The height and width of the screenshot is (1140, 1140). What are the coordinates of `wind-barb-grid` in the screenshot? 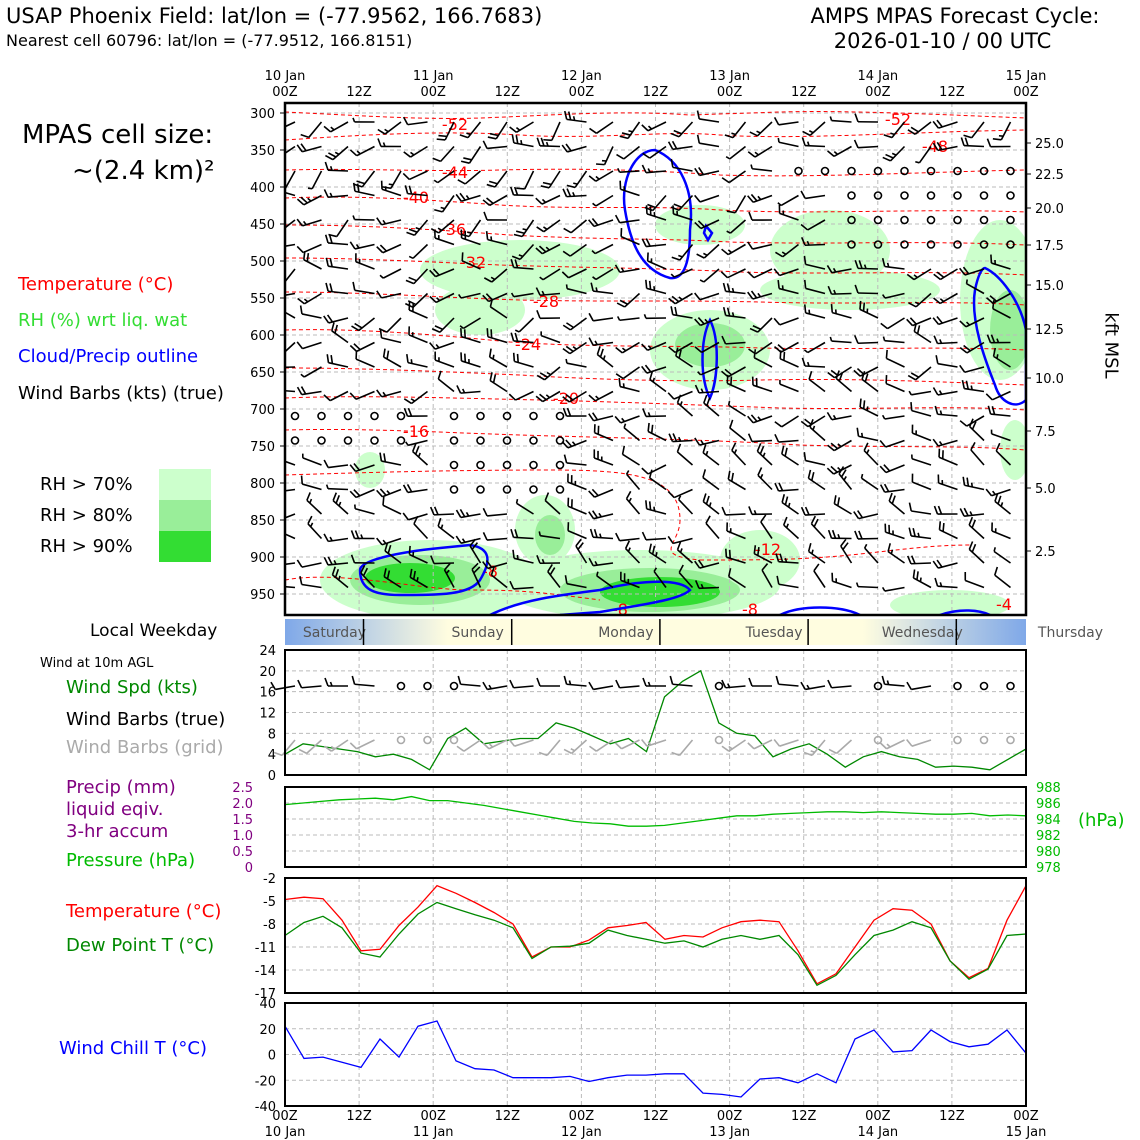 It's located at (919, 743).